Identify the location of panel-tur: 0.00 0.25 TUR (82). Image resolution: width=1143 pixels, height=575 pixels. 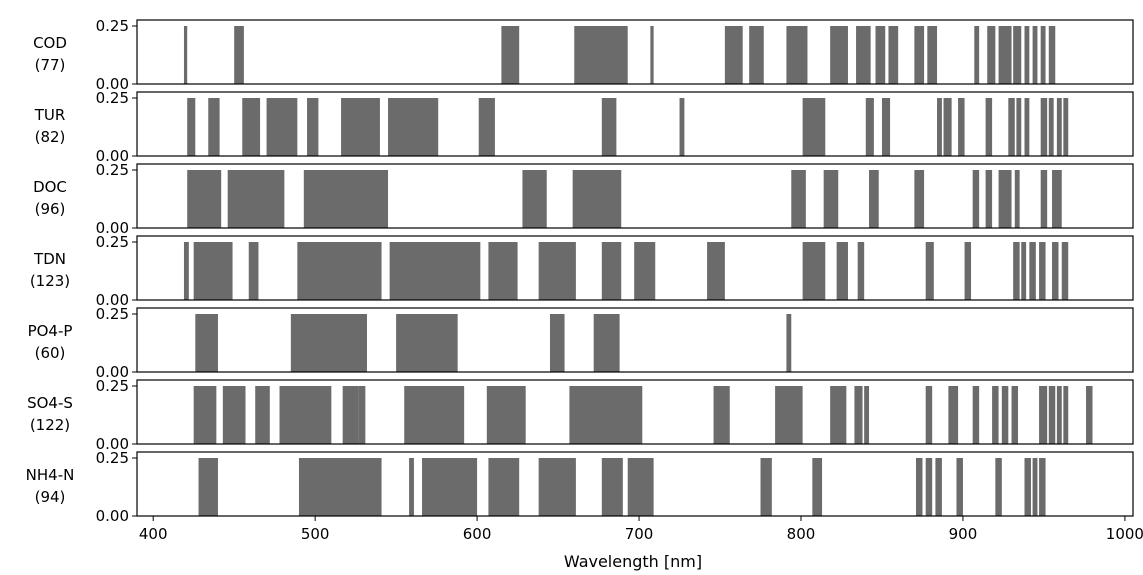
(584, 127).